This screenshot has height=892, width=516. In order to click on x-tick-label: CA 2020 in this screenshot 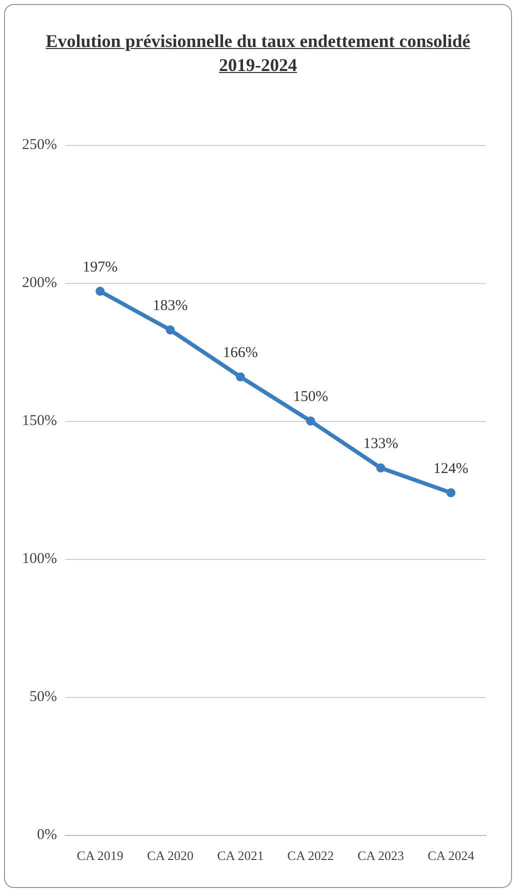, I will do `click(170, 855)`.